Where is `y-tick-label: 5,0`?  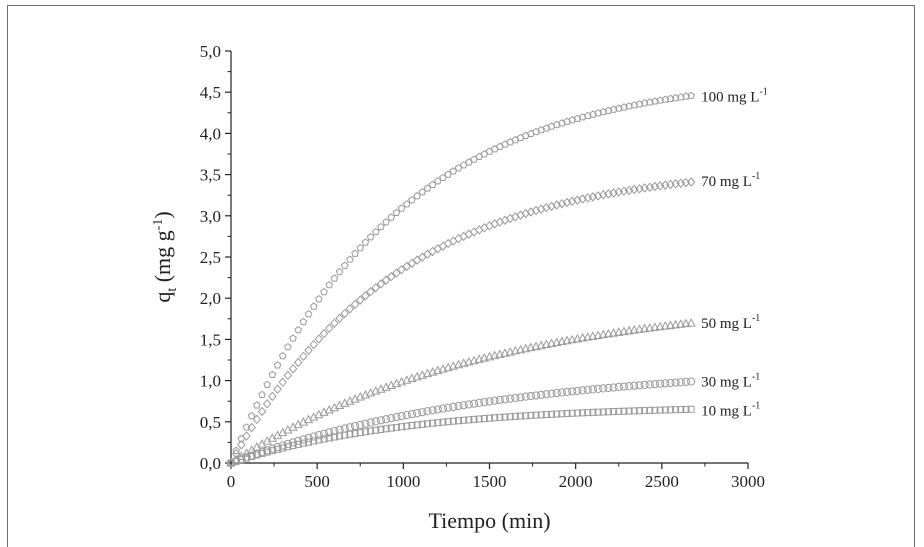 y-tick-label: 5,0 is located at coordinates (210, 51).